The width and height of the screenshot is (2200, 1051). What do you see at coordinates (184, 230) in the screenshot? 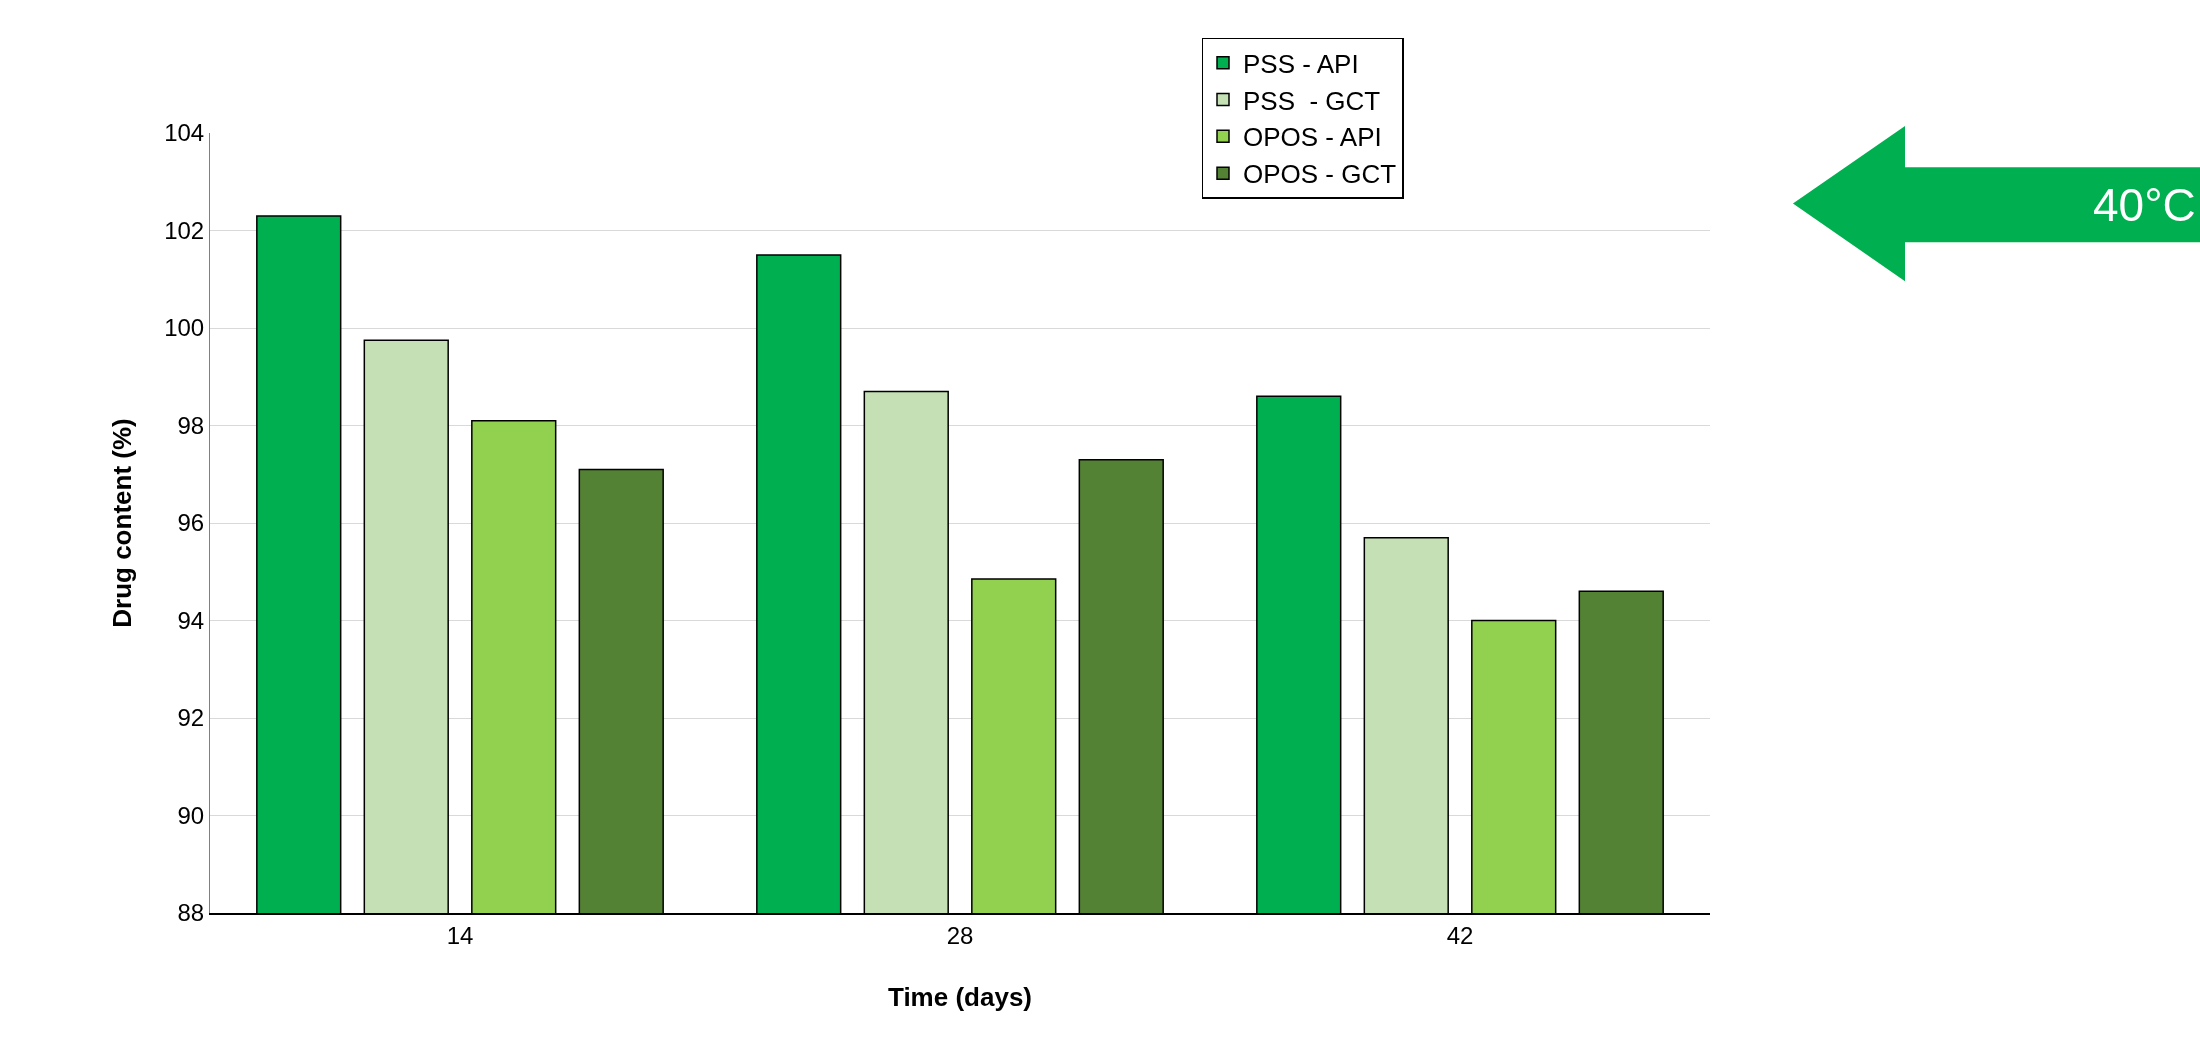
I see `y-tick-label: 102` at bounding box center [184, 230].